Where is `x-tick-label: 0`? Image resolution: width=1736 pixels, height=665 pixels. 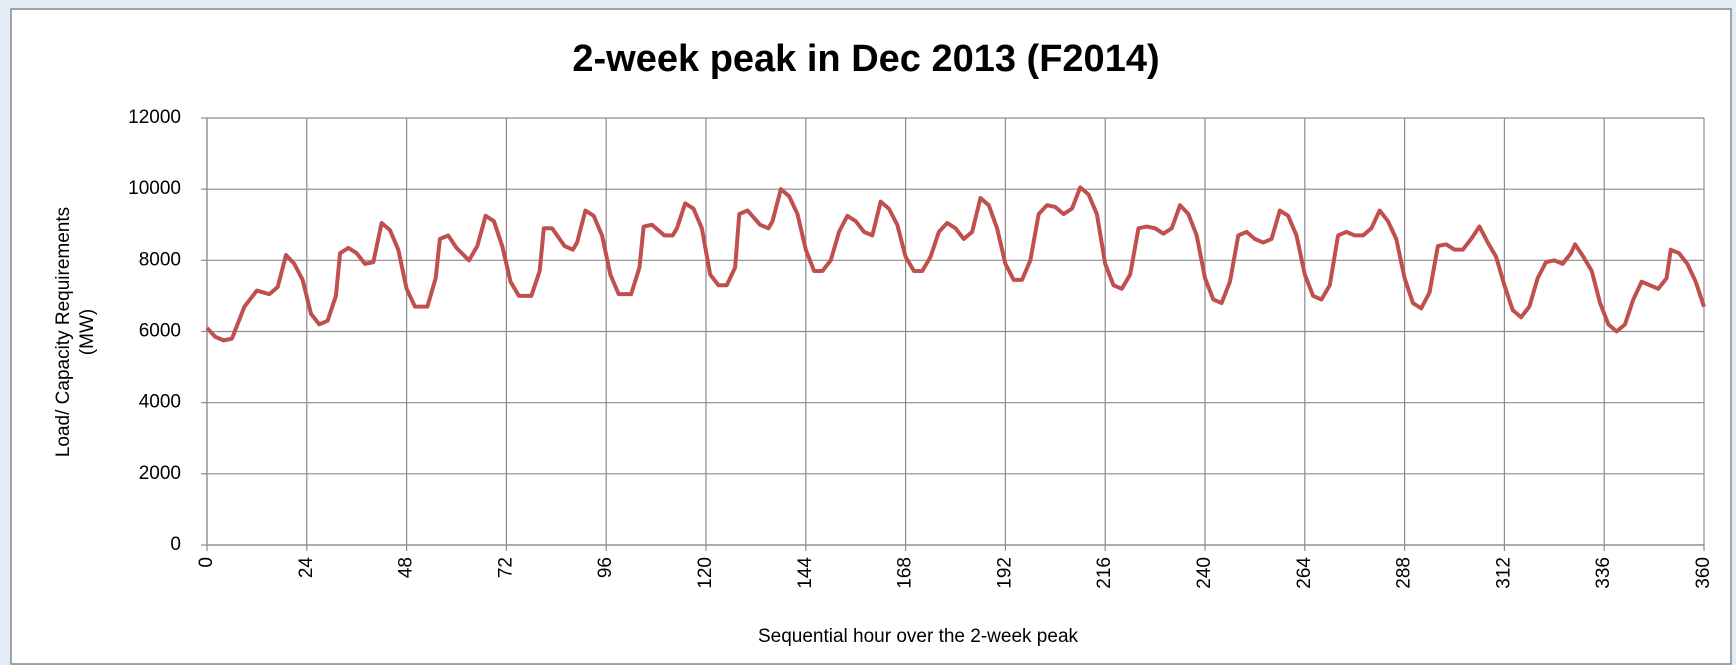
x-tick-label: 0 is located at coordinates (206, 562).